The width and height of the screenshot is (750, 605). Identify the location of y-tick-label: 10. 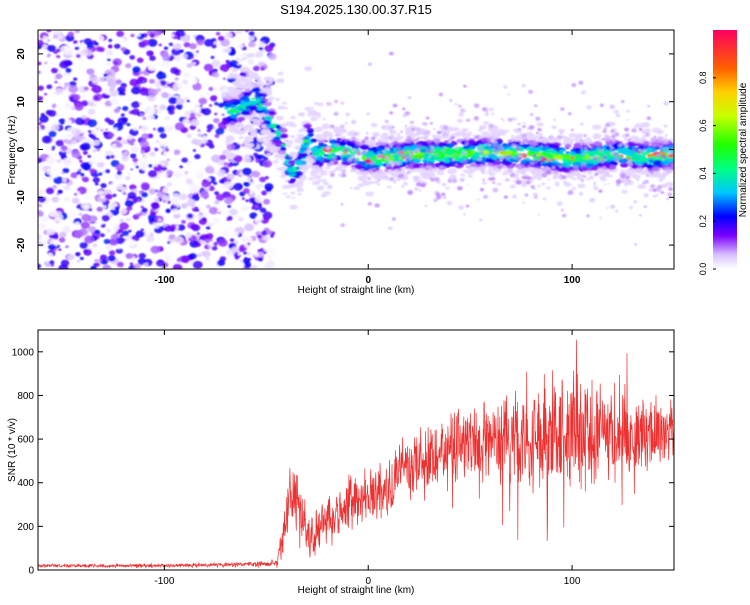
(21, 102).